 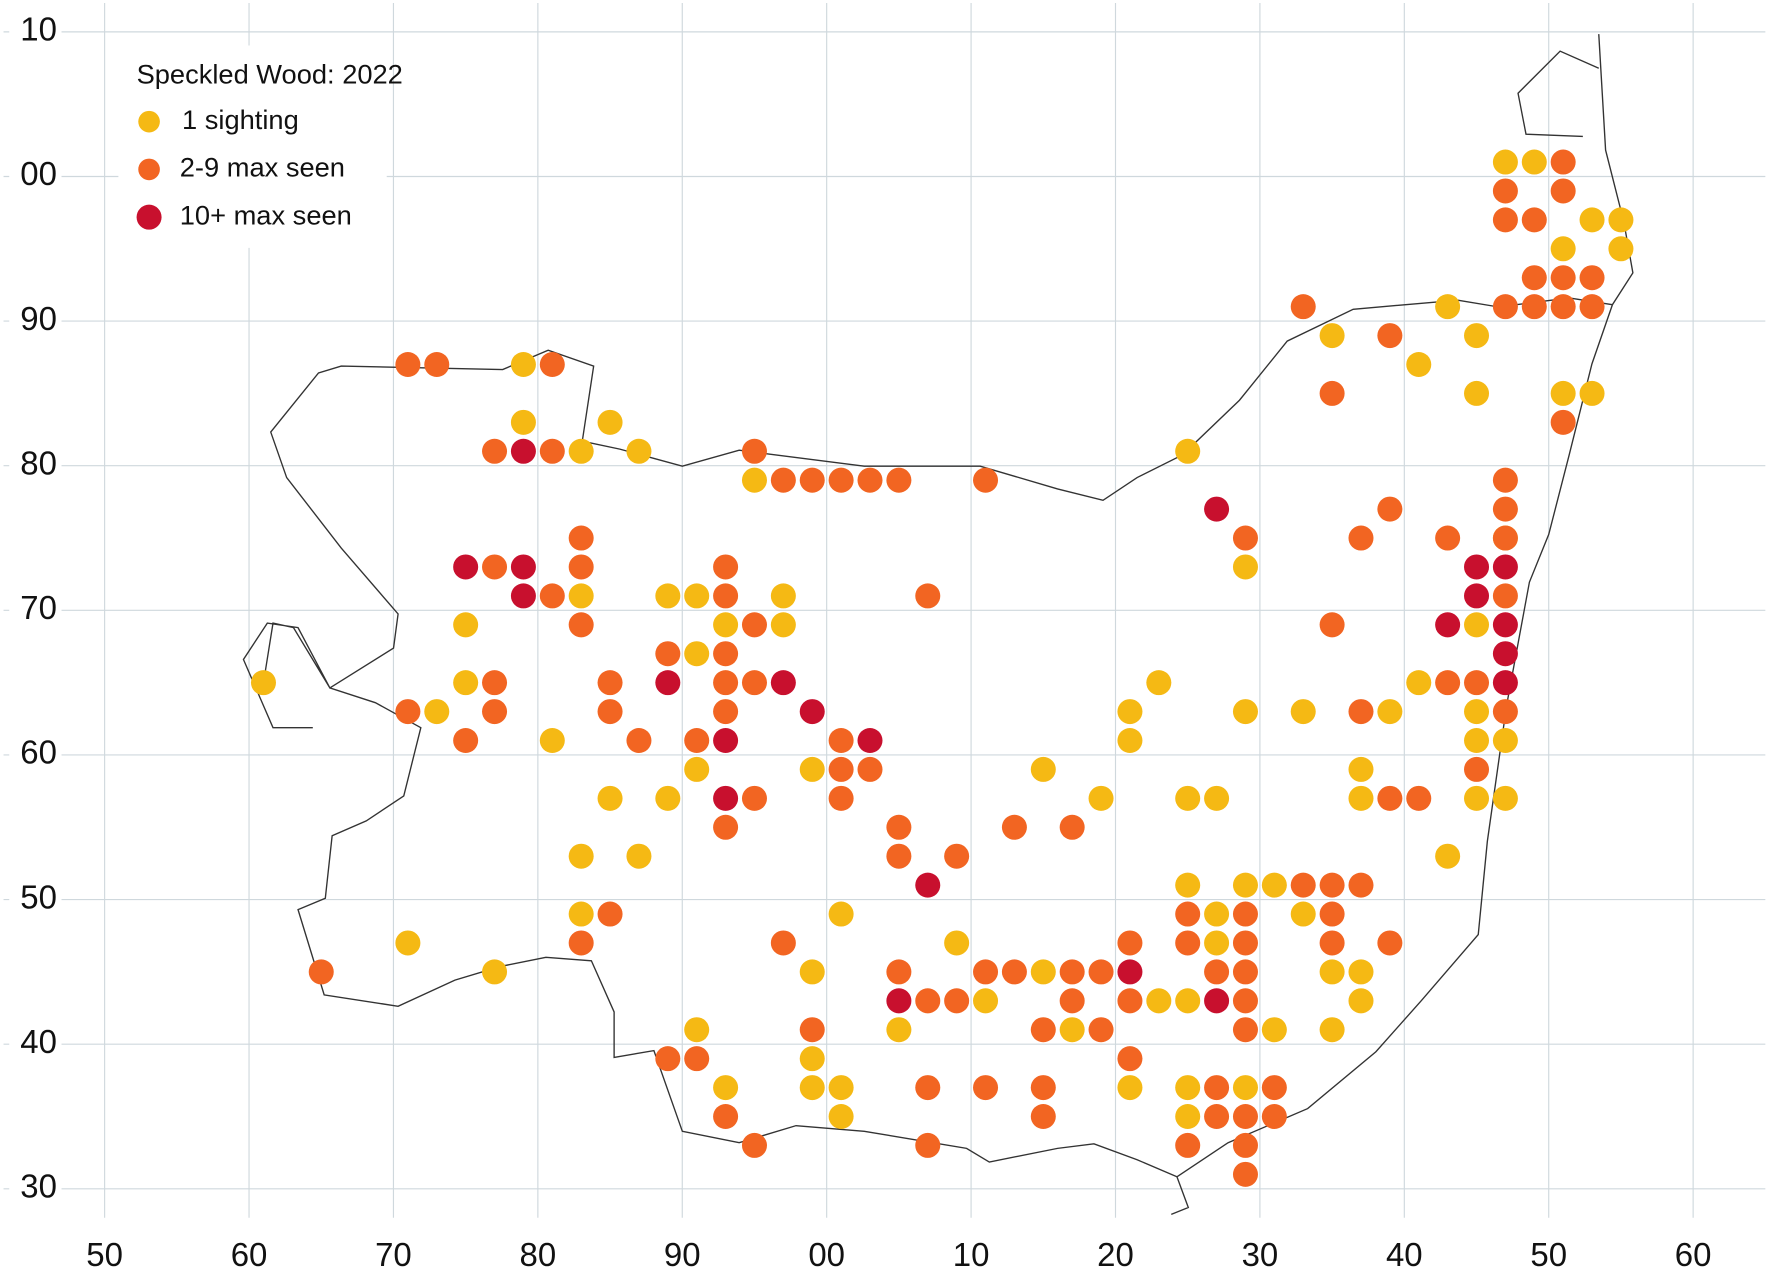 I want to click on legend-label: 1 sighting, so click(x=240, y=119).